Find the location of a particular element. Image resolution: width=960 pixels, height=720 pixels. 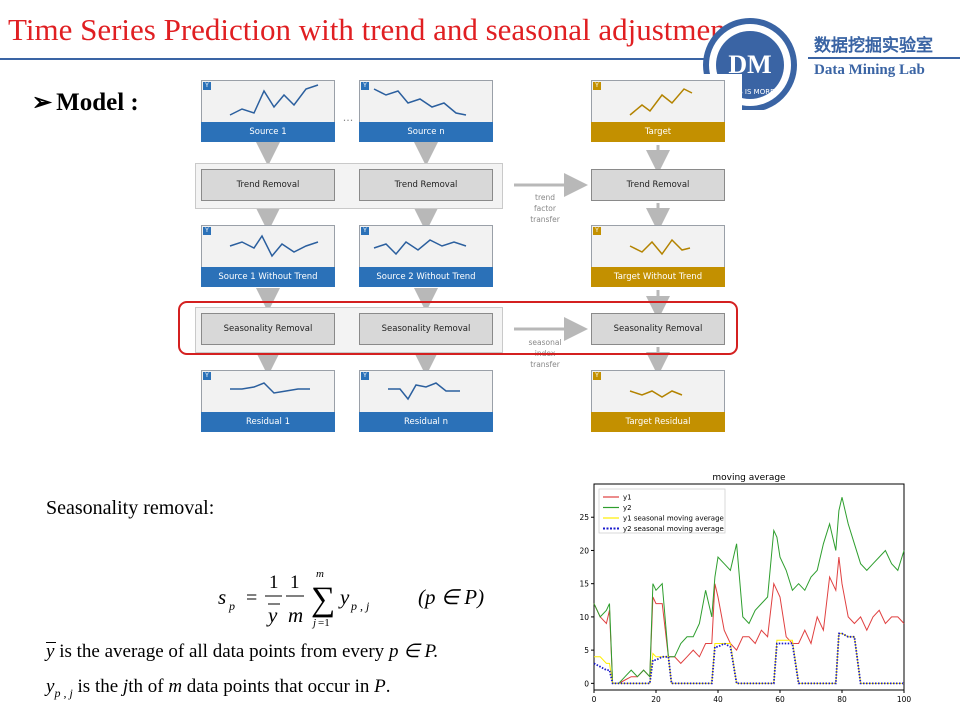

model-heading: ➢ Model : is located at coordinates (85, 102).